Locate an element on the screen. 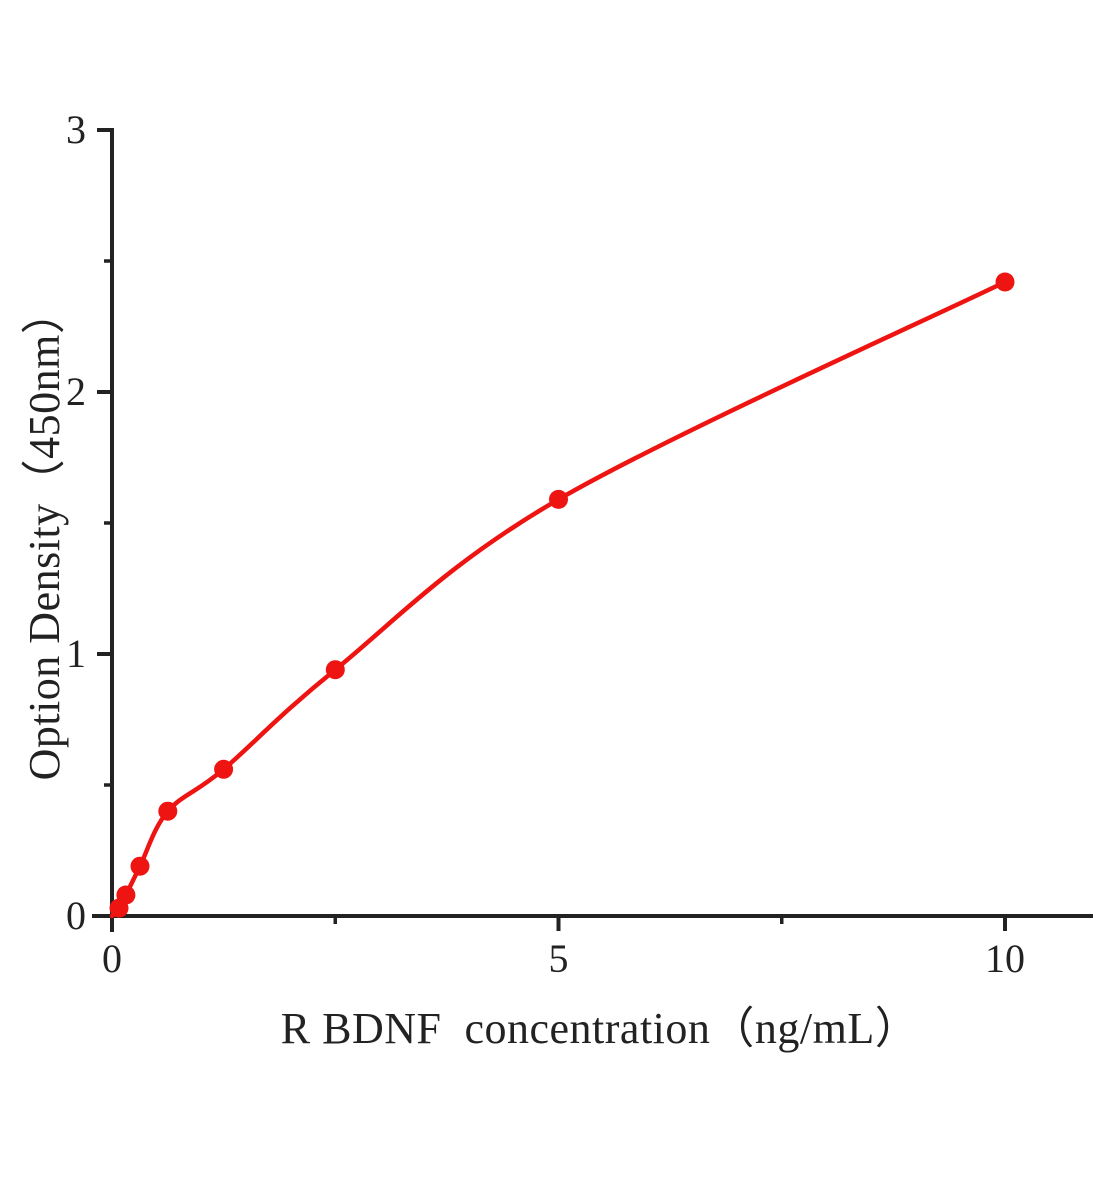  x-tick-label: 5 is located at coordinates (559, 958).